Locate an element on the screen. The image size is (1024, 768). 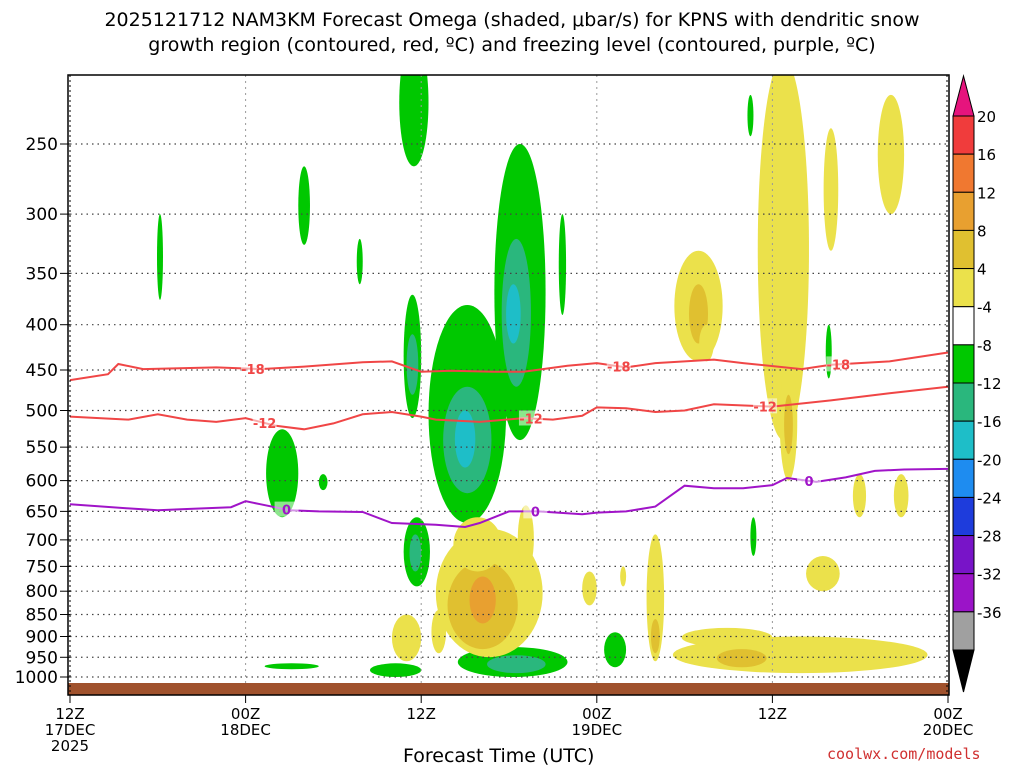
colorbar-label: 12 is located at coordinates (986, 193).